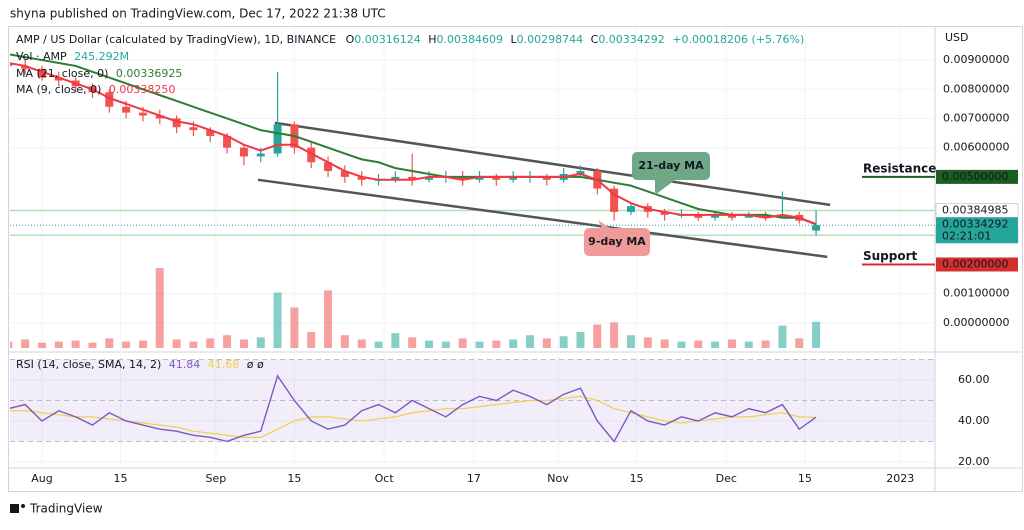 This screenshot has width=1024, height=530. I want to click on rsi-pane, so click(472, 401).